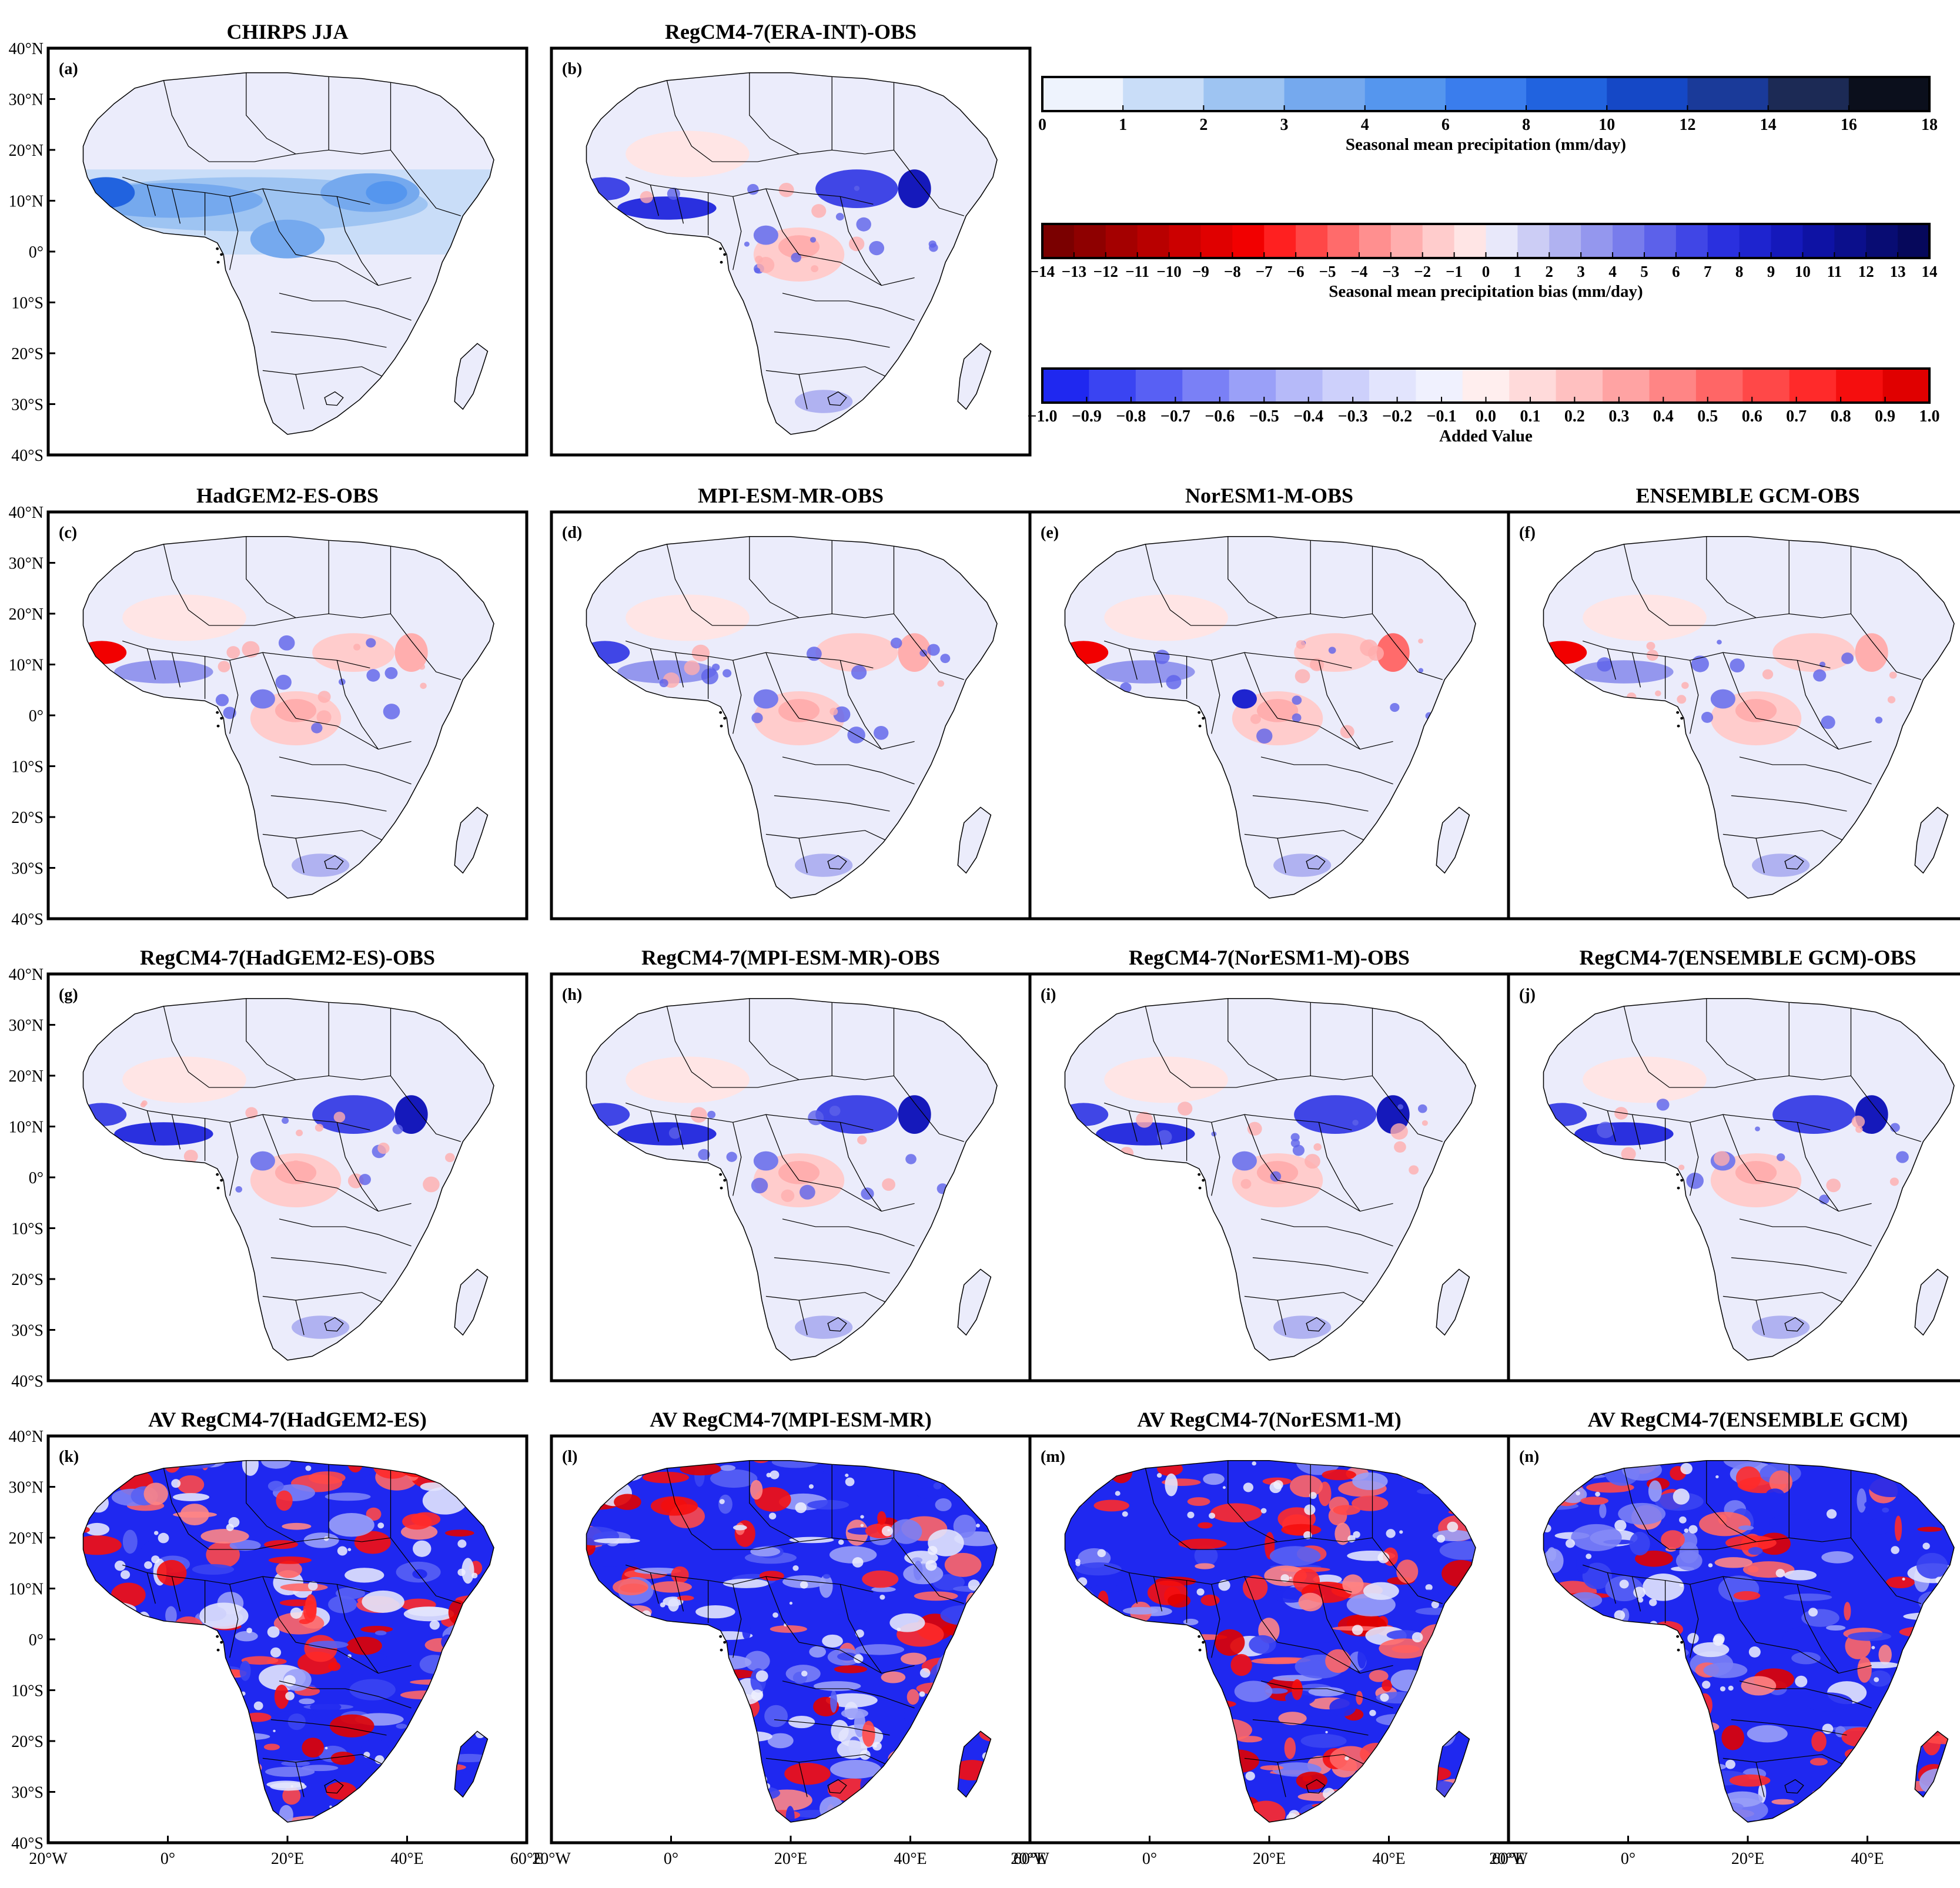  Describe the element at coordinates (1050, 533) in the screenshot. I see `panel-e-letter: (e)` at that location.